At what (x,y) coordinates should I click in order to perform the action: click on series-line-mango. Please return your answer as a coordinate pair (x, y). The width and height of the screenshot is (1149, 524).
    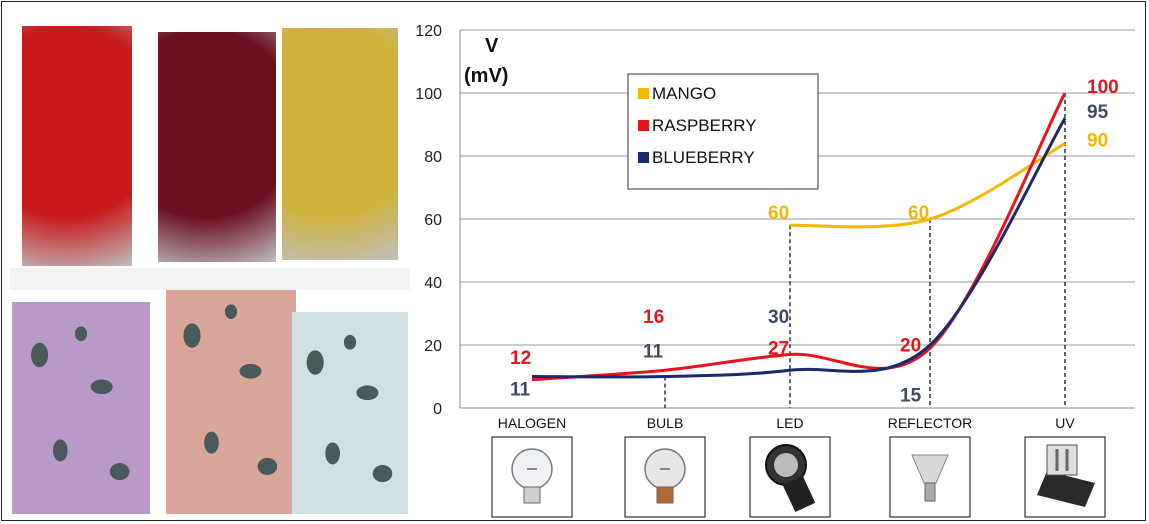
    Looking at the image, I should click on (927, 185).